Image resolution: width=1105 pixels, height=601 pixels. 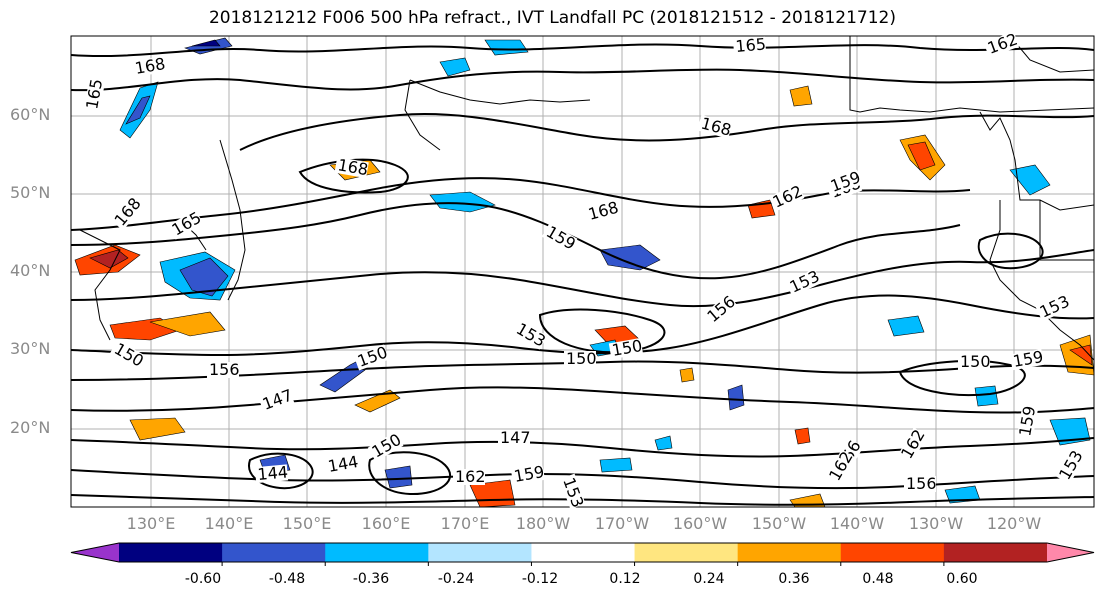 What do you see at coordinates (515, 437) in the screenshot?
I see `contour-label: 147` at bounding box center [515, 437].